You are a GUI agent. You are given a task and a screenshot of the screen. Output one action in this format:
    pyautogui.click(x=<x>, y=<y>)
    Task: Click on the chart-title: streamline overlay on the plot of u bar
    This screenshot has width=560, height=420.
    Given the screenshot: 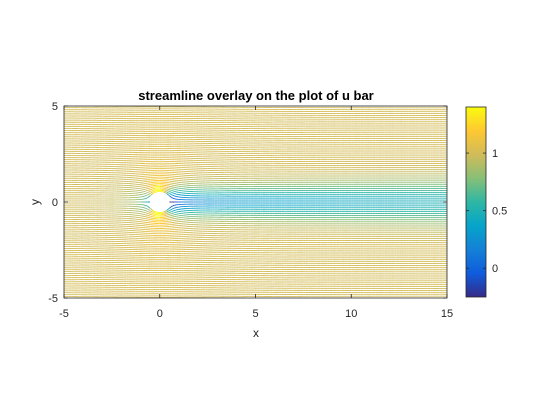 What is the action you would take?
    pyautogui.click(x=256, y=95)
    